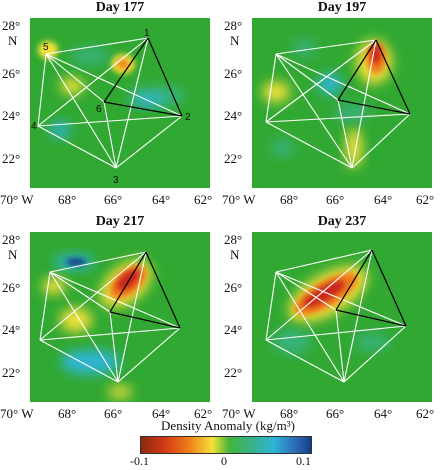 The width and height of the screenshot is (445, 470). I want to click on node-labels: 1 2 3 4 5 6, so click(111, 107).